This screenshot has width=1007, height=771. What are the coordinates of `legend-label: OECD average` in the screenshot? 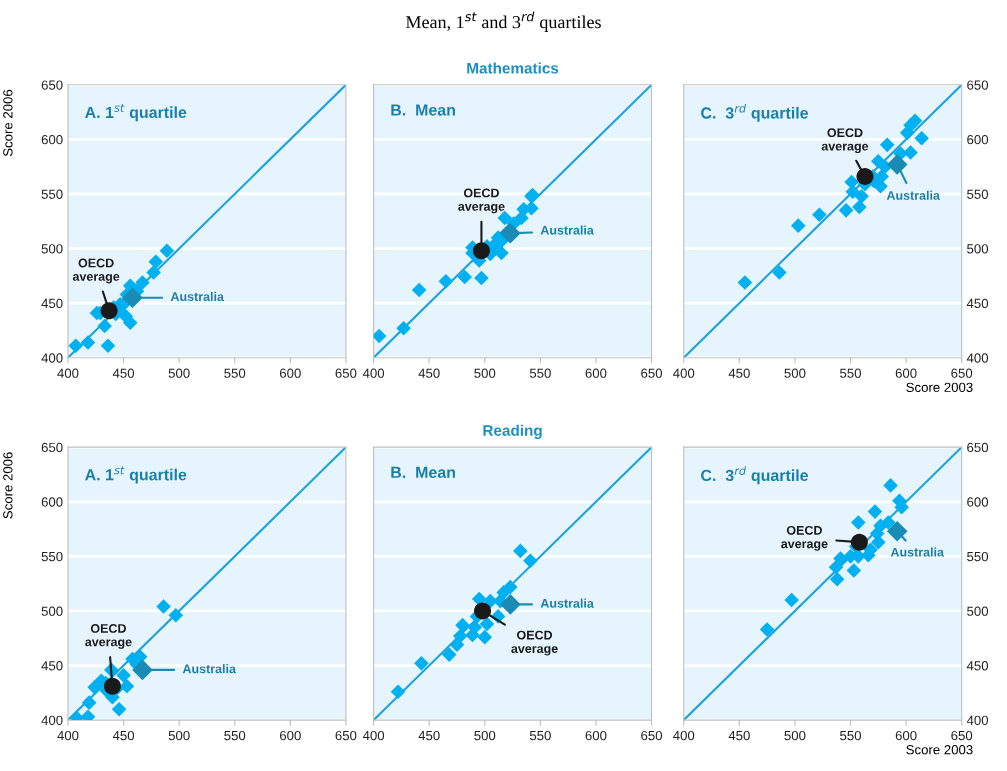 It's located at (804, 538).